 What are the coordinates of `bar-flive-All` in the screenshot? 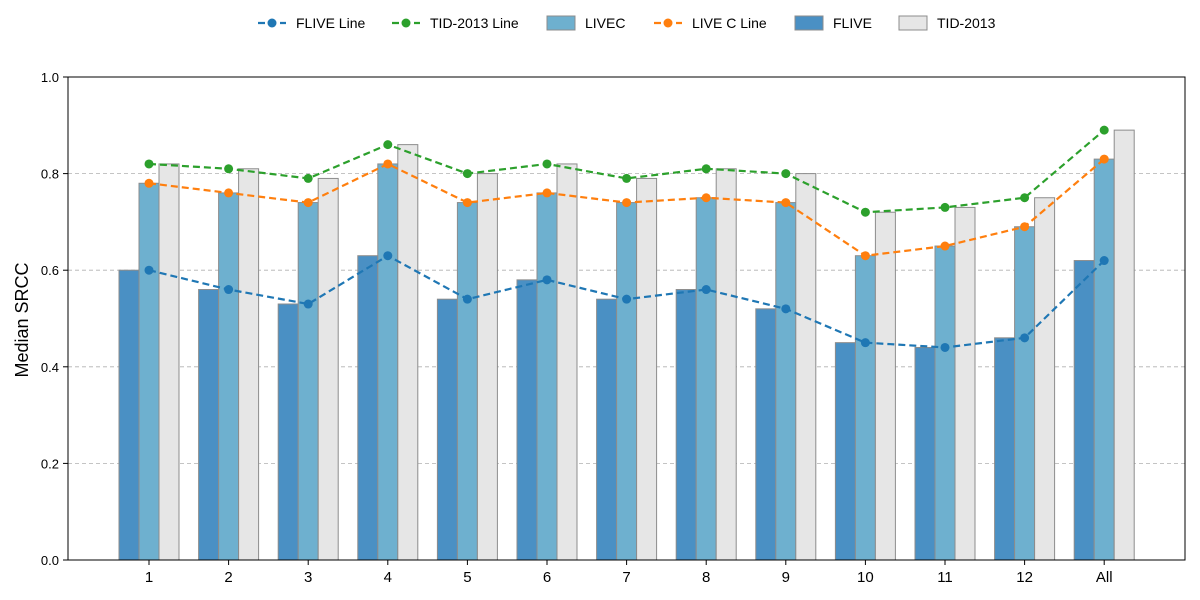 It's located at (1084, 410).